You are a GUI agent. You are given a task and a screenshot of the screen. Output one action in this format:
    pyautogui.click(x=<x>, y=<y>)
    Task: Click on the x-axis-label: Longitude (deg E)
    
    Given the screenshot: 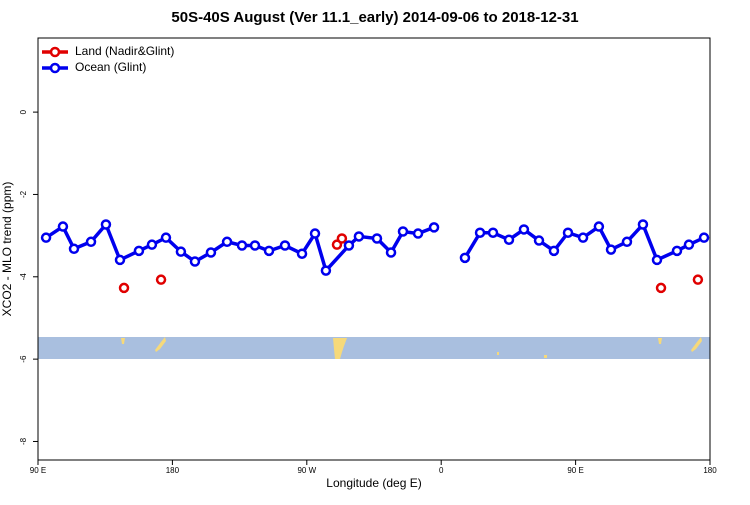 What is the action you would take?
    pyautogui.click(x=373, y=483)
    